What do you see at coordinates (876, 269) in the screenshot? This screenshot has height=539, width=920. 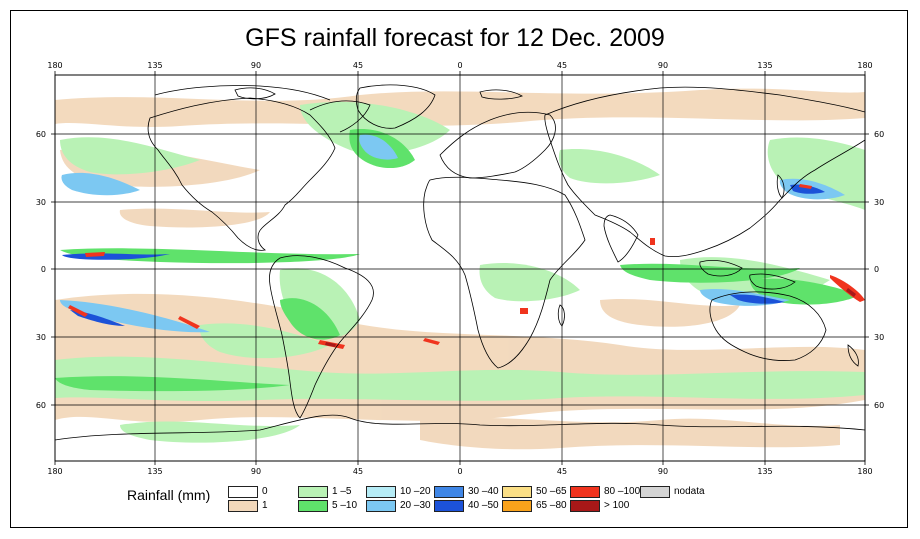 I see `lat-tick-right: 0` at bounding box center [876, 269].